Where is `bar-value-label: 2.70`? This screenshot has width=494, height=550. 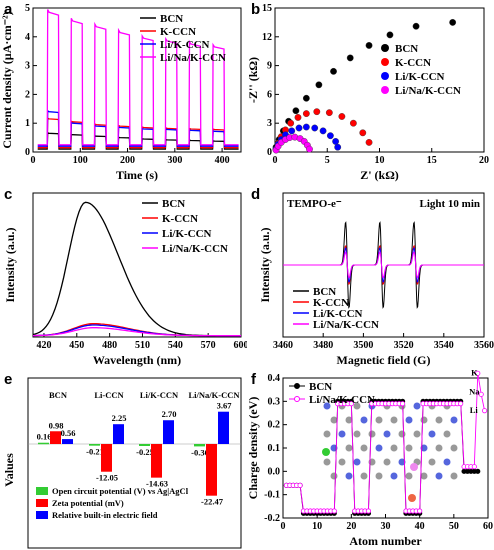
bar-value-label: 2.70 is located at coordinates (169, 414).